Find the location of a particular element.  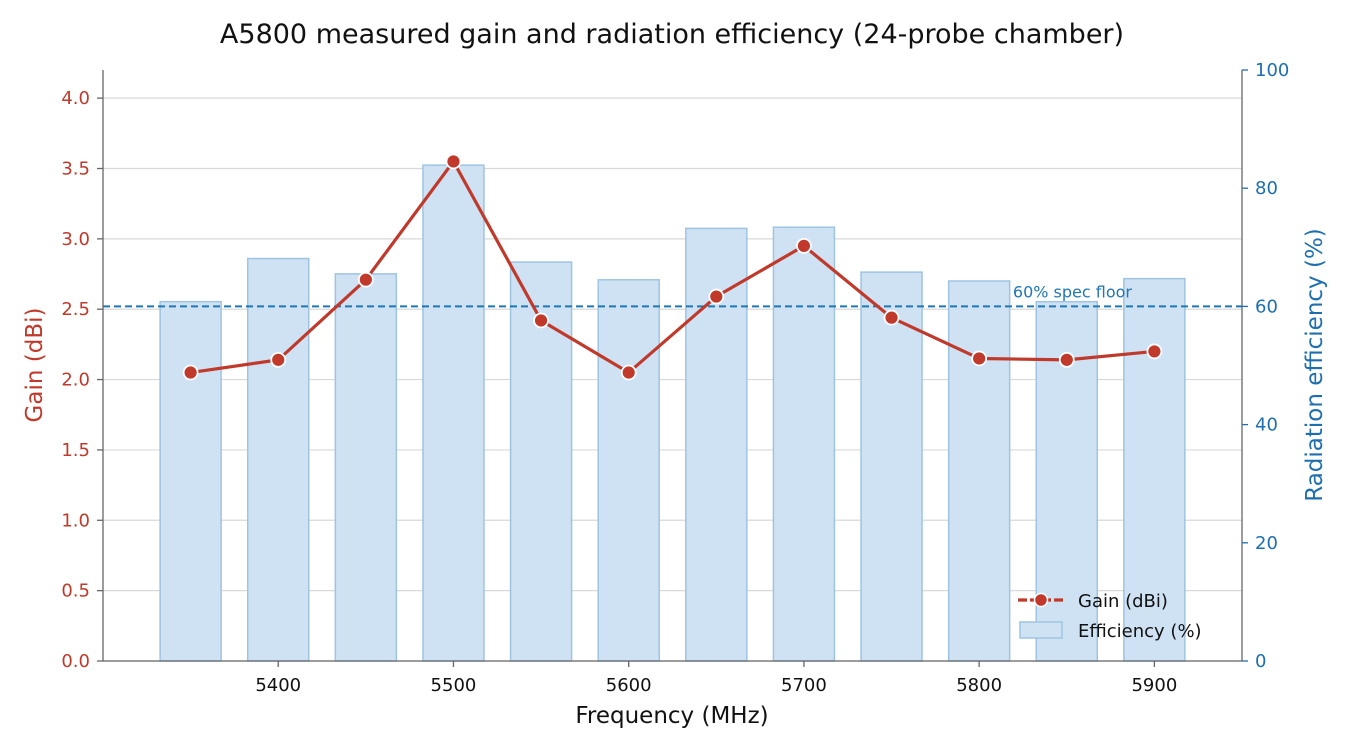

y-left-tick-label: 0.5 is located at coordinates (75, 591).